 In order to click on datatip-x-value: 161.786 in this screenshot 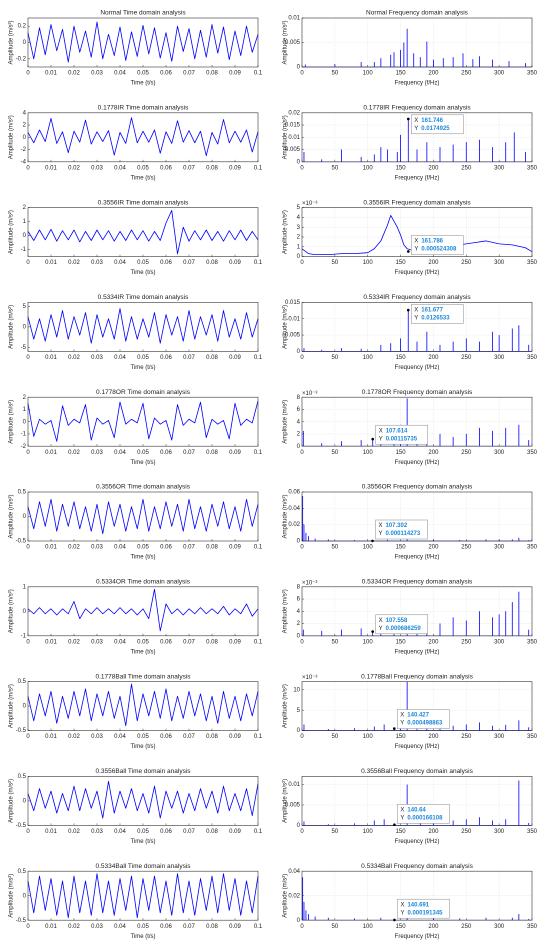, I will do `click(432, 242)`.